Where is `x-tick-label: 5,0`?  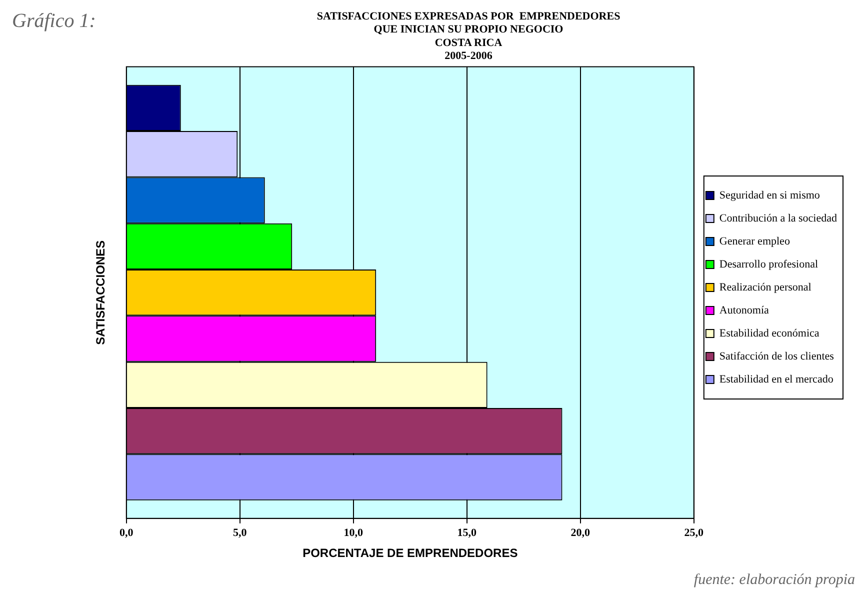
x-tick-label: 5,0 is located at coordinates (240, 532).